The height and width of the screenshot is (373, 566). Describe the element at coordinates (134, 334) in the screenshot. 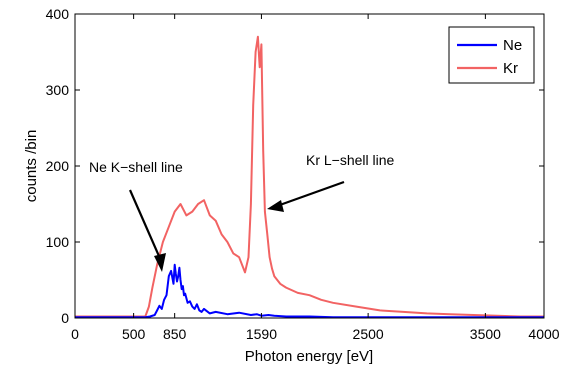

I see `x-tick-label: 500` at that location.